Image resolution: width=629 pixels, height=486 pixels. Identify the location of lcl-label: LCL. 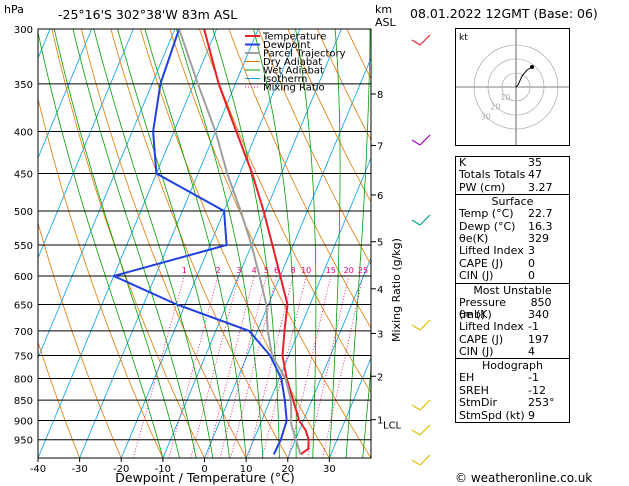
(392, 425).